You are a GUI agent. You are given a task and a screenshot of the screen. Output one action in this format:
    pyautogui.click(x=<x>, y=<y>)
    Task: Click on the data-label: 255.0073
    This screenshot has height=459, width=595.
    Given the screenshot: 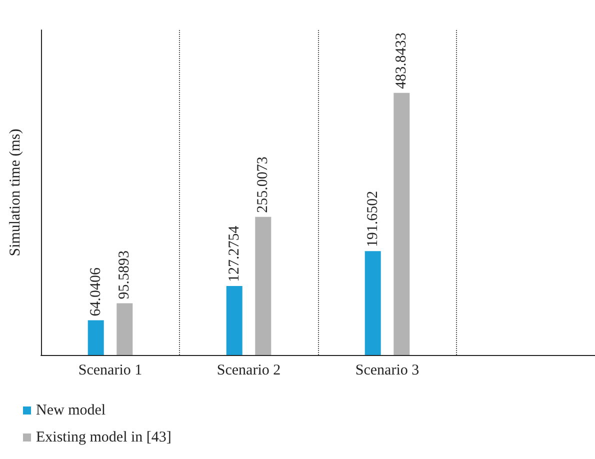 What is the action you would take?
    pyautogui.click(x=263, y=184)
    